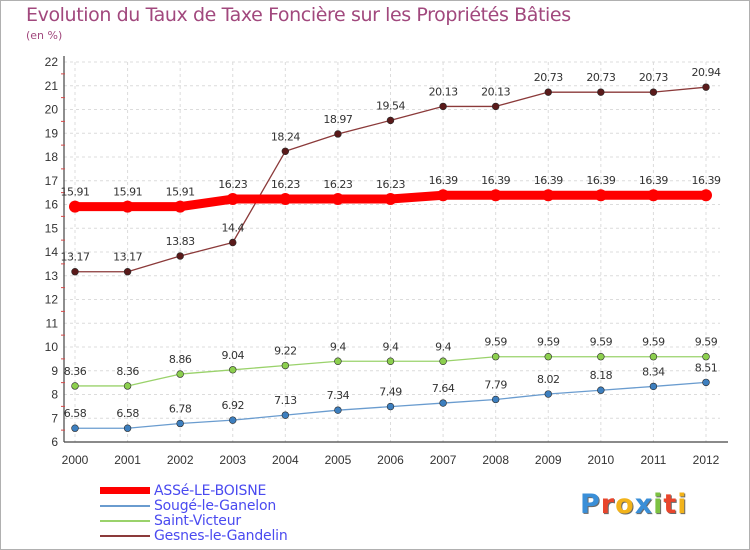 Image resolution: width=750 pixels, height=550 pixels. I want to click on x-tick-label: 2001, so click(127, 460).